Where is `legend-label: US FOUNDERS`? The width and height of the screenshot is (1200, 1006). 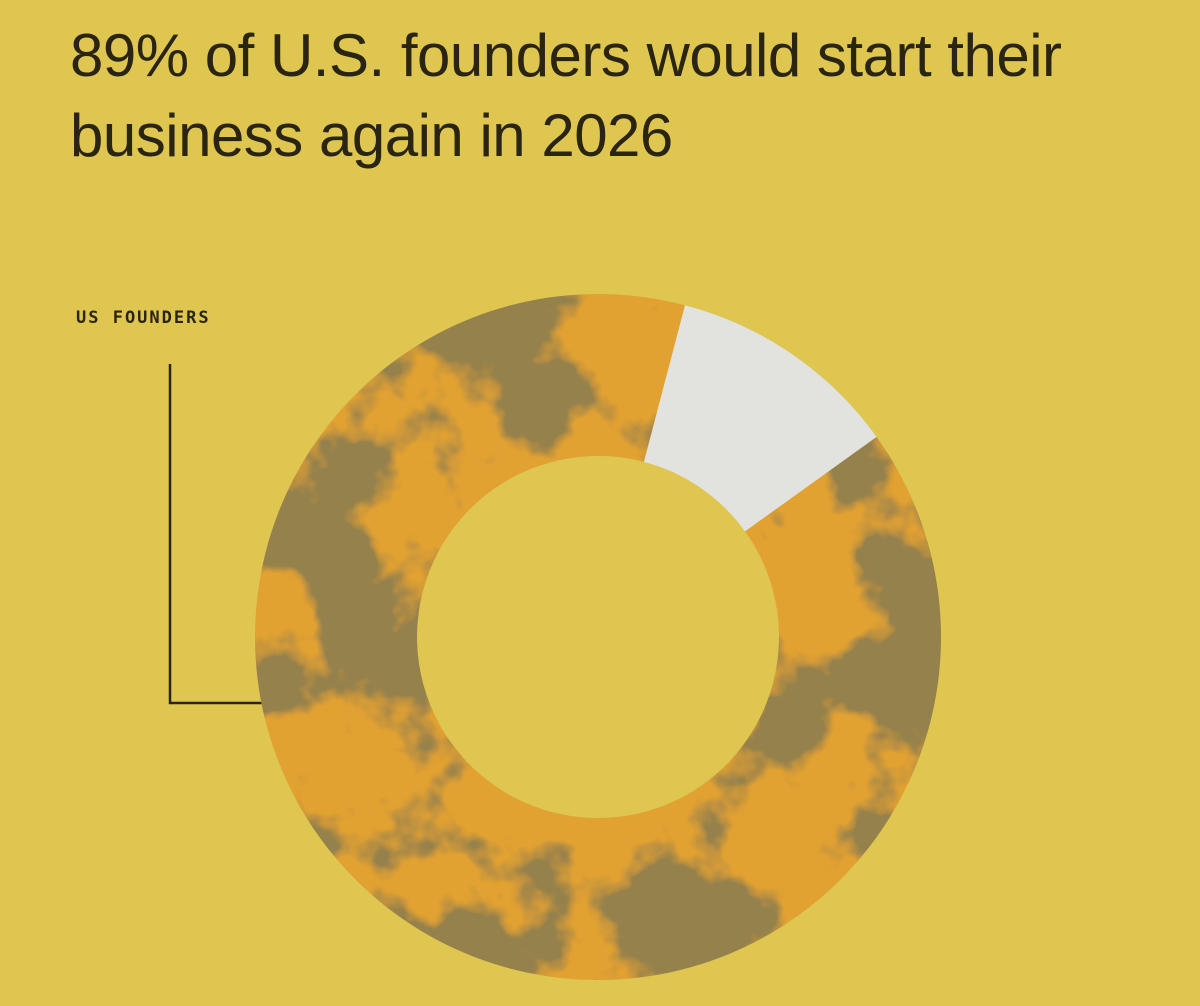
legend-label: US FOUNDERS is located at coordinates (143, 318).